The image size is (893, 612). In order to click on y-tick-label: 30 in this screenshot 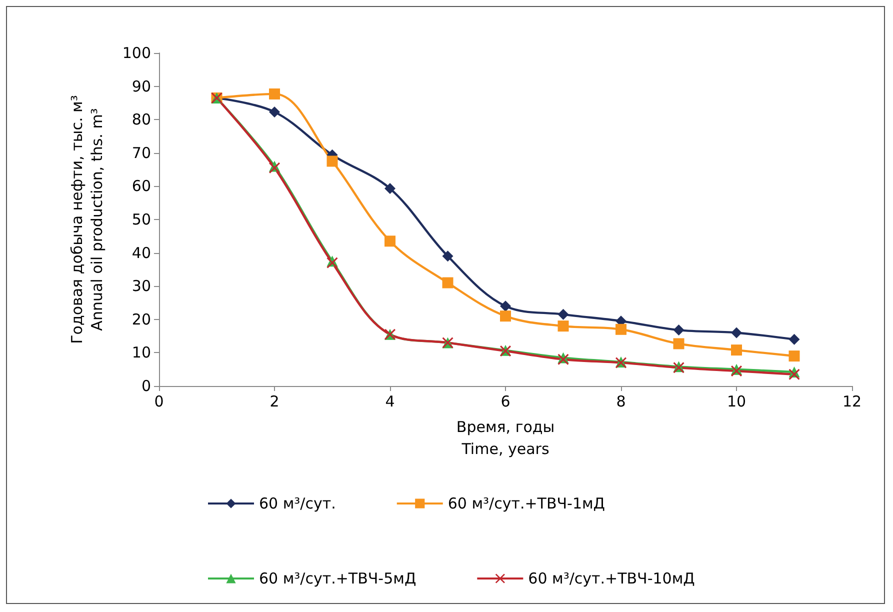, I will do `click(141, 286)`.